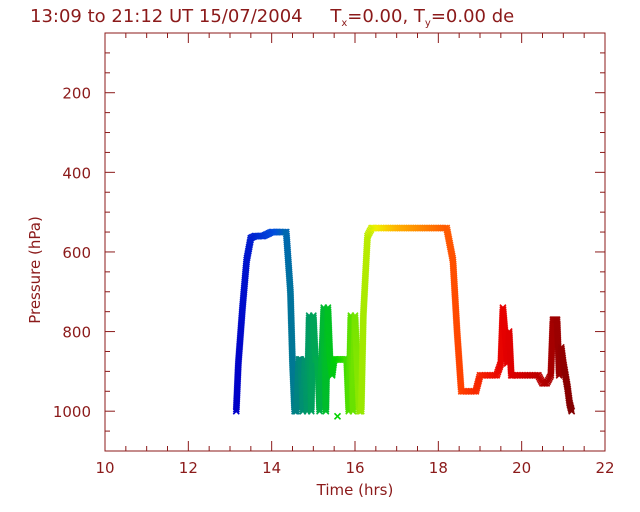 The image size is (640, 512). Describe the element at coordinates (188, 468) in the screenshot. I see `x-tick-label: 12` at that location.